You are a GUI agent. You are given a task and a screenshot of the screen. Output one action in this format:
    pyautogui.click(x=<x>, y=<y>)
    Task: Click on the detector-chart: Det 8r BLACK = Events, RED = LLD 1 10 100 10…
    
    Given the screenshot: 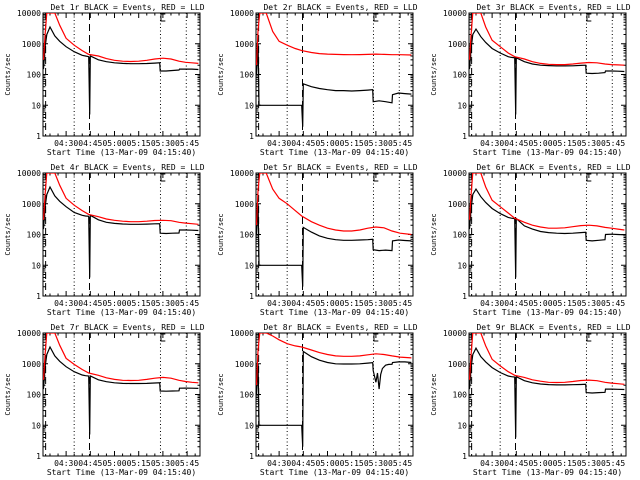 What is the action you would take?
    pyautogui.click(x=317, y=400)
    